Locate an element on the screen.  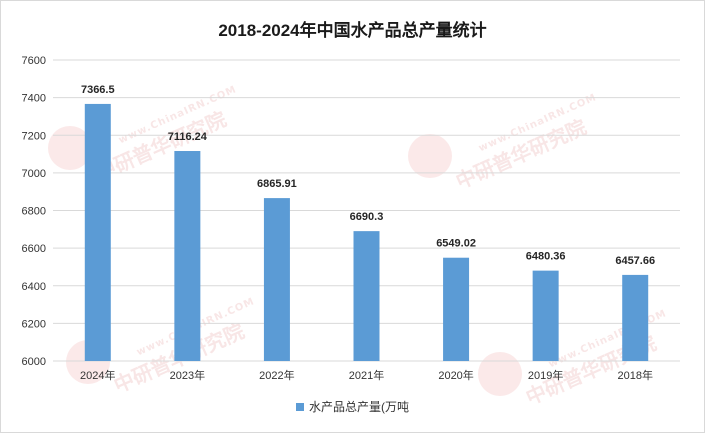
data-label: 6690.3 is located at coordinates (367, 217).